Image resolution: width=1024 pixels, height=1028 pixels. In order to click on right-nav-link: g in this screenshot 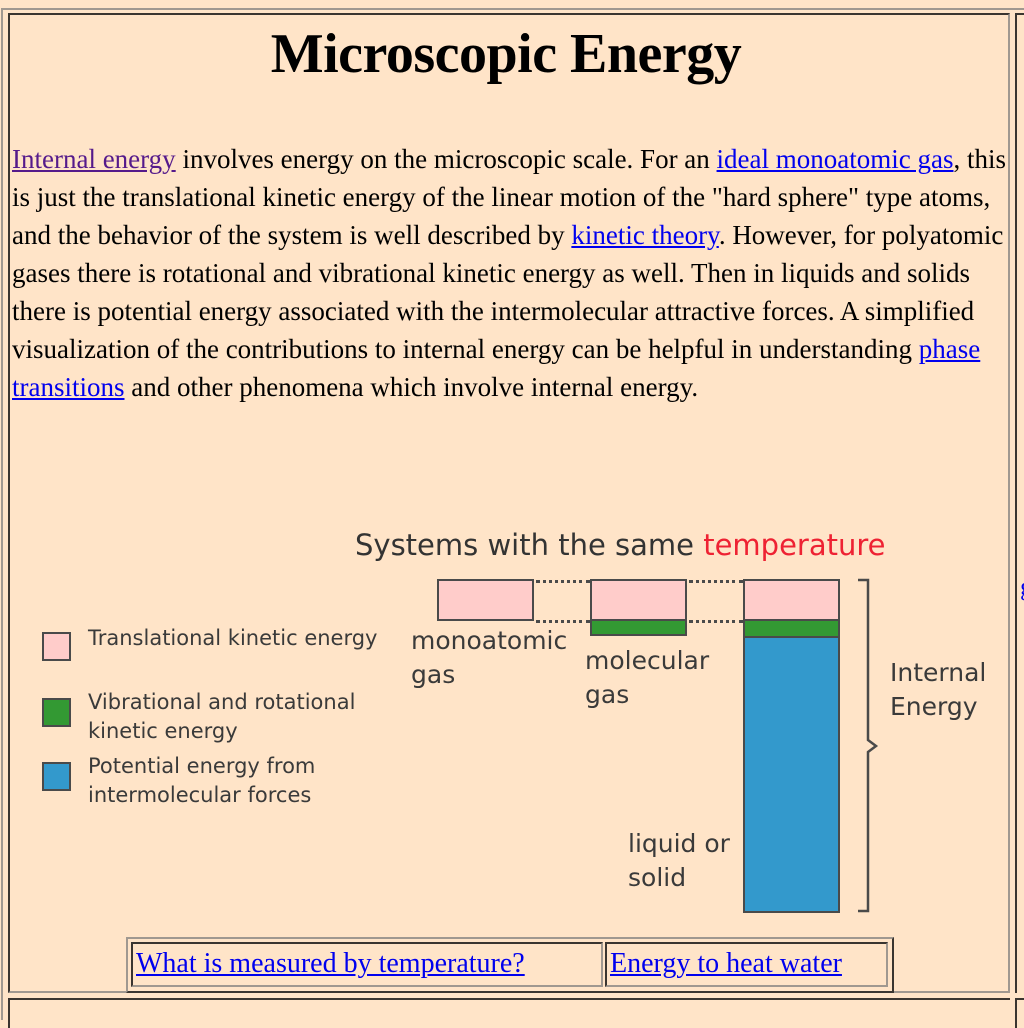, I will do `click(1022, 587)`.